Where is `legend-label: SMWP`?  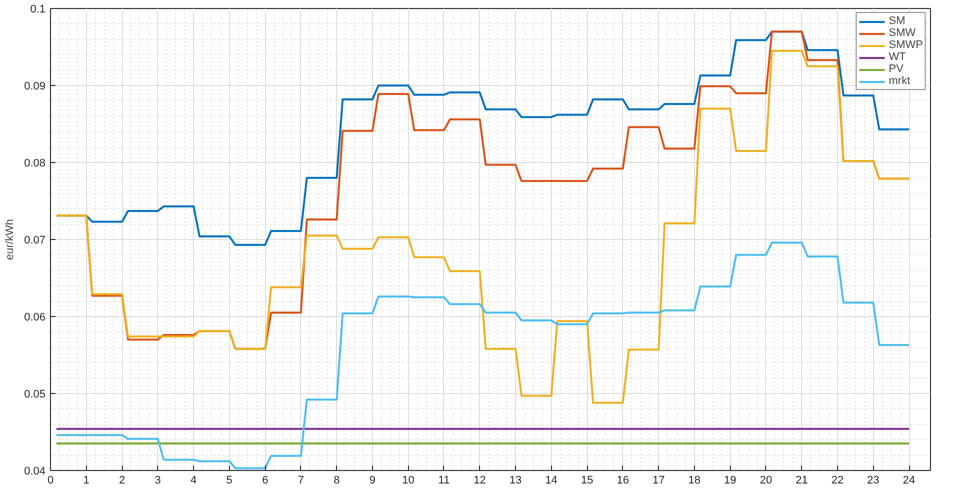 legend-label: SMWP is located at coordinates (905, 45).